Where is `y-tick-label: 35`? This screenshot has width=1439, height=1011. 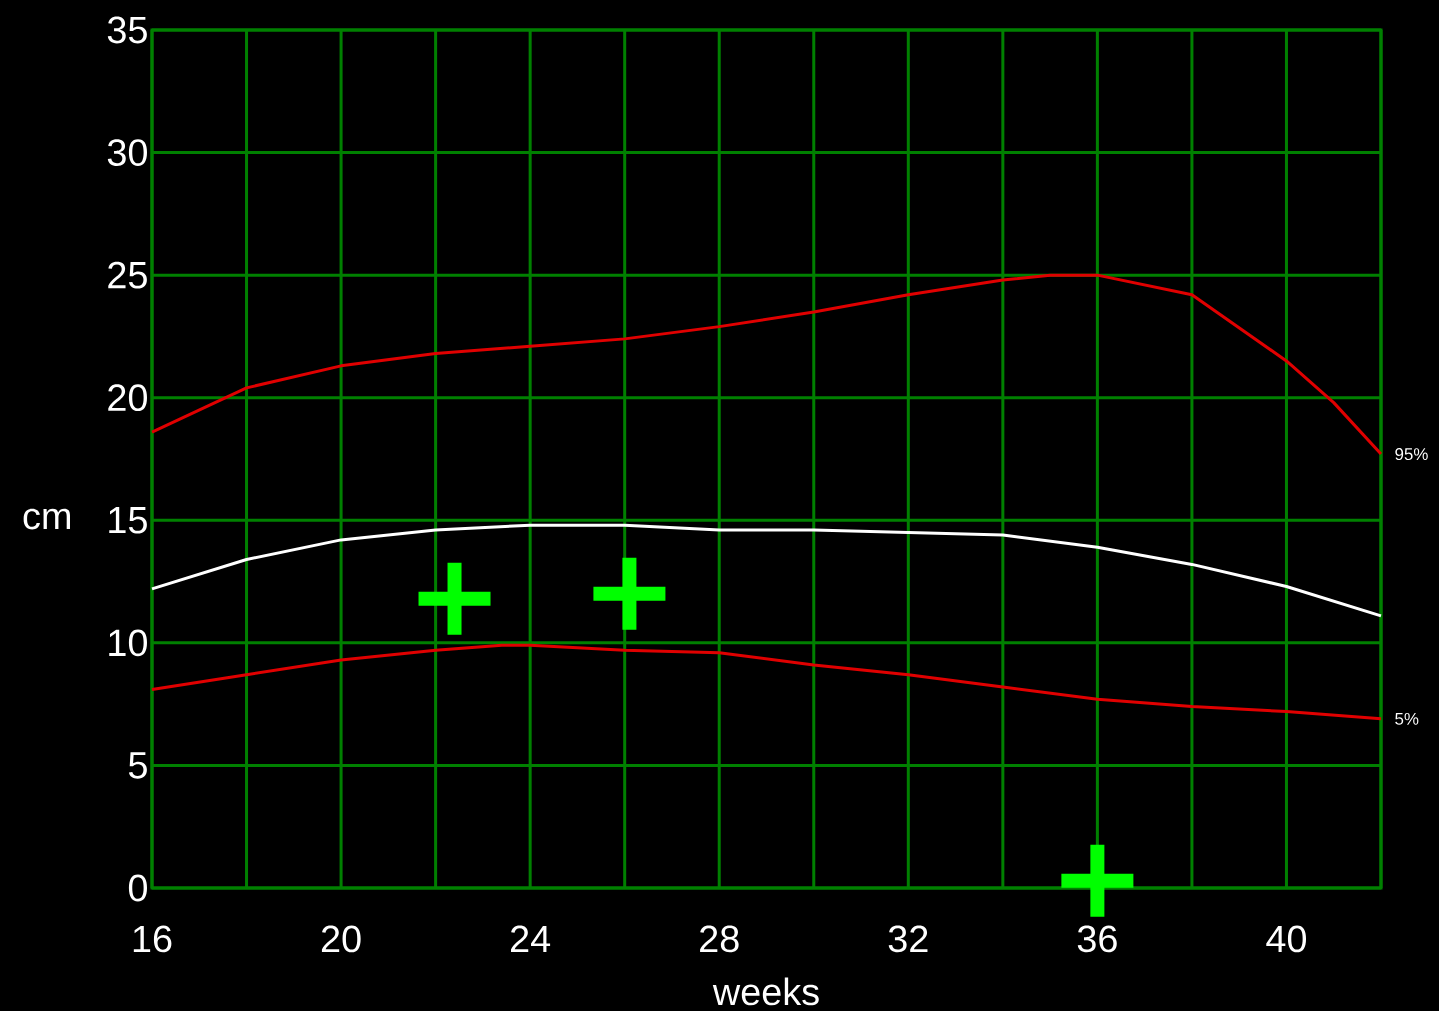
y-tick-label: 35 is located at coordinates (127, 30).